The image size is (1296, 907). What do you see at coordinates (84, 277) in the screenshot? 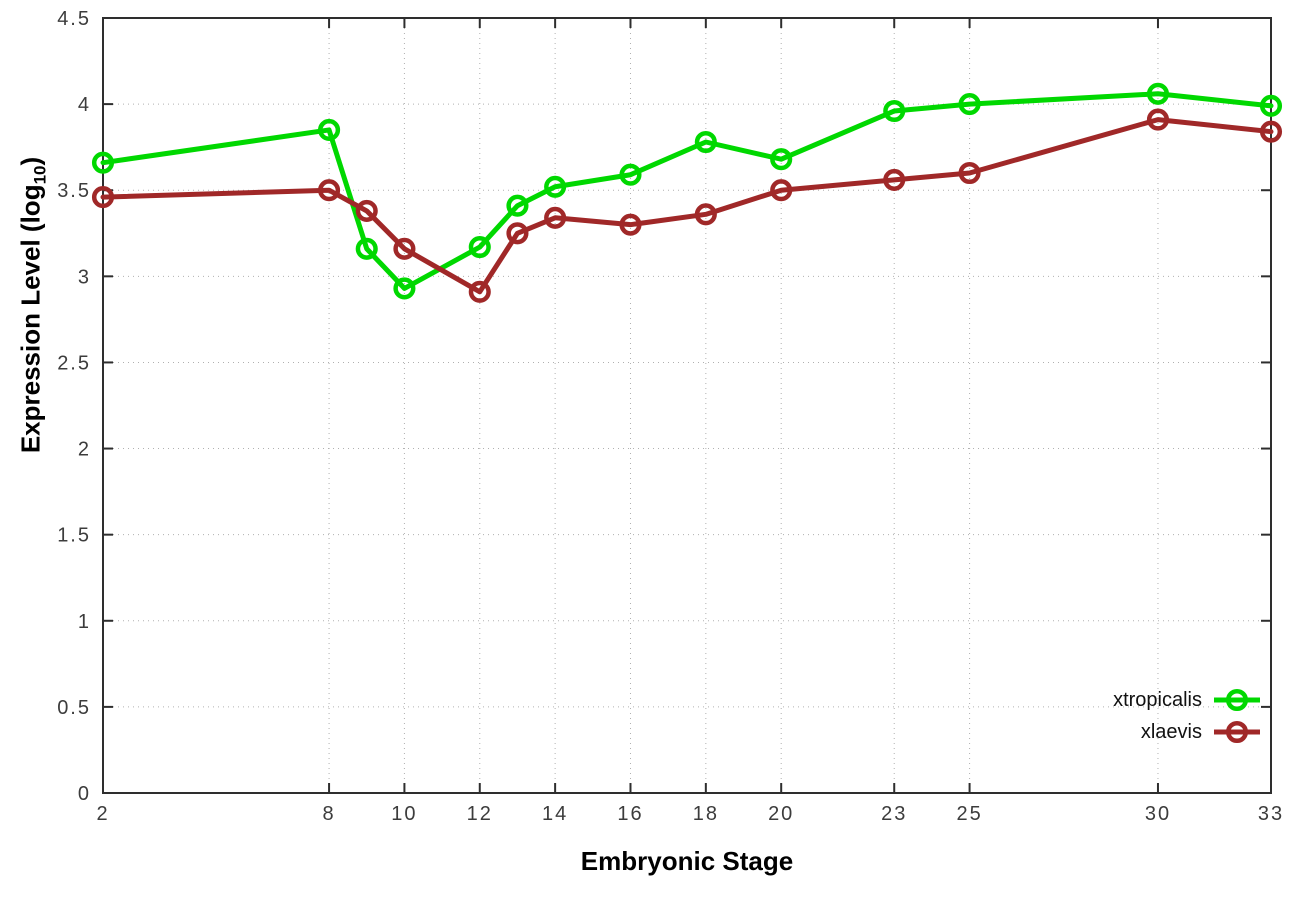
I see `y-tick-label: 3` at bounding box center [84, 277].